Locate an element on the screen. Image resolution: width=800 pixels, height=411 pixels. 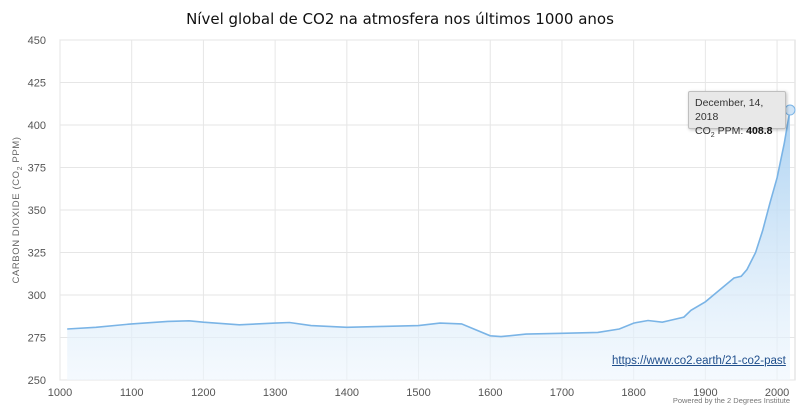
y-axis-title: CARBON DIOXIDE (CO2 PPM) is located at coordinates (17, 209).